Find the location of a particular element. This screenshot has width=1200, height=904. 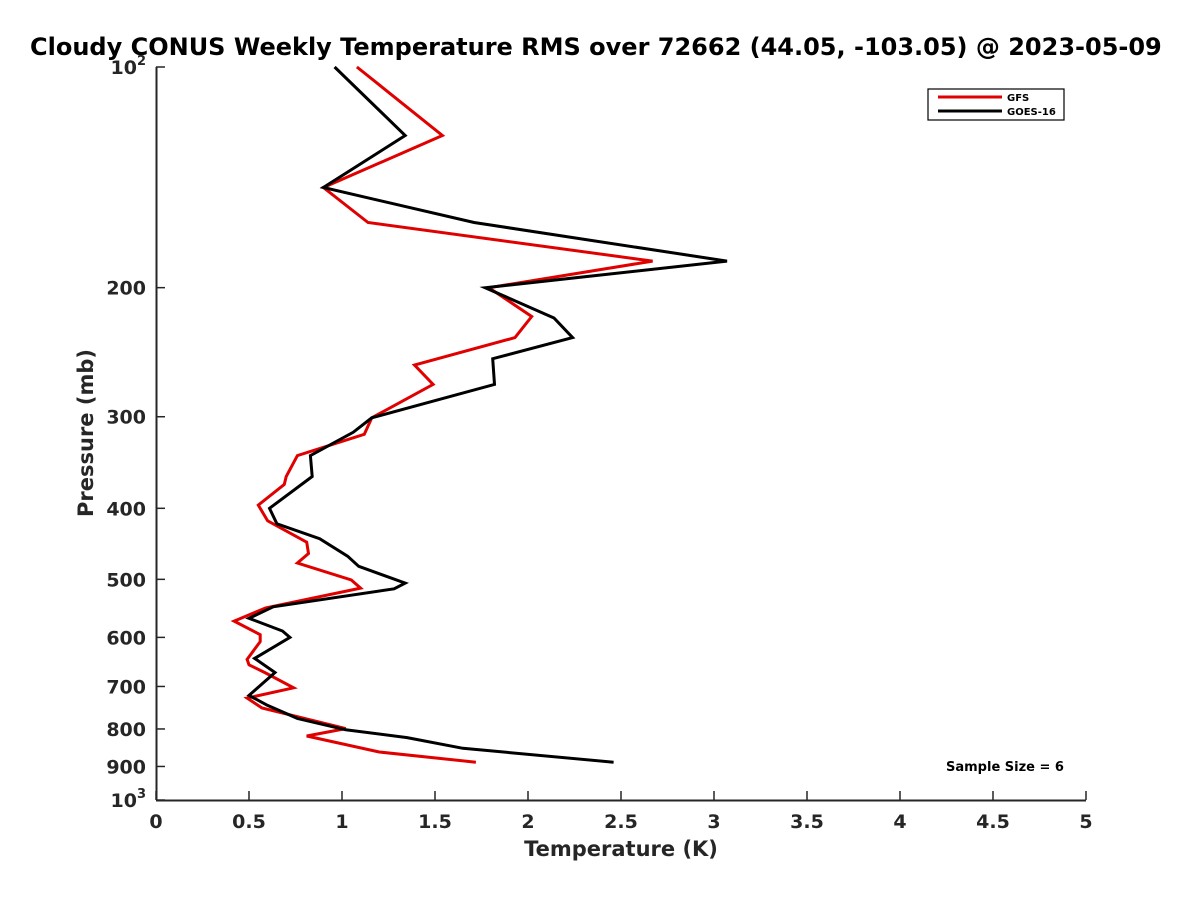

y-tick-label: 500 is located at coordinates (126, 580).